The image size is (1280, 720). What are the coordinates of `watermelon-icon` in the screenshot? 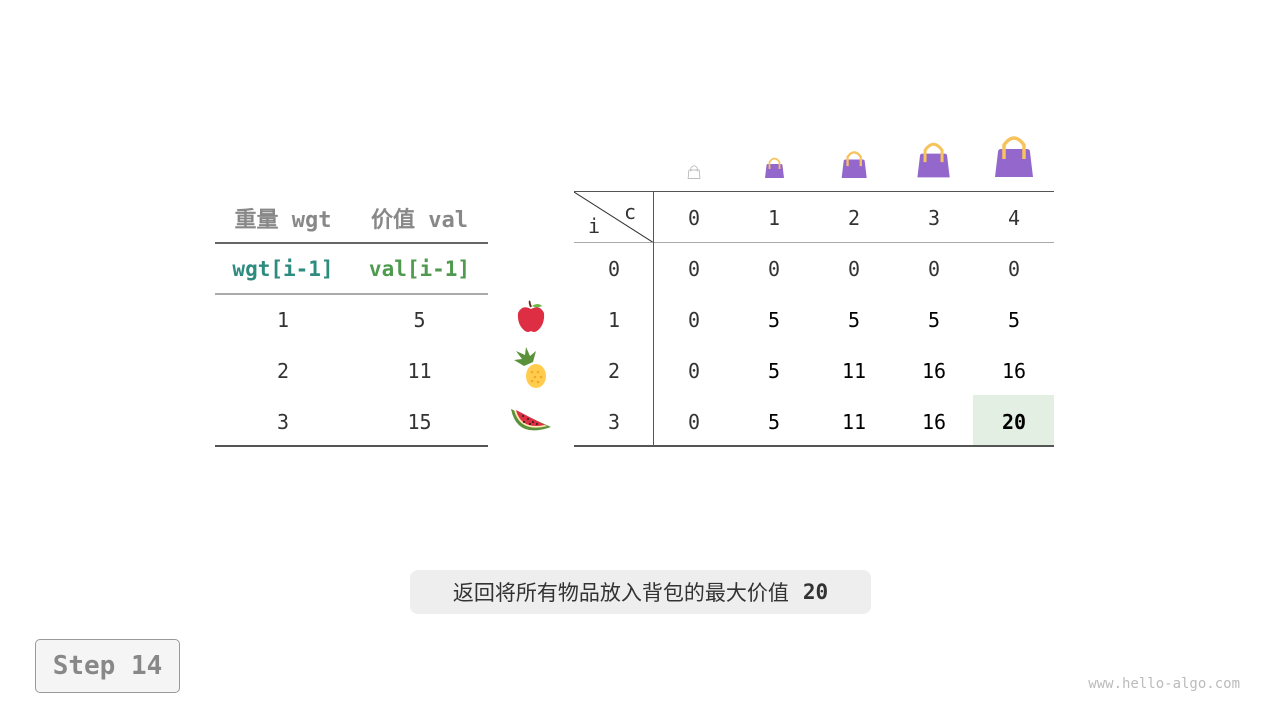 It's located at (531, 420).